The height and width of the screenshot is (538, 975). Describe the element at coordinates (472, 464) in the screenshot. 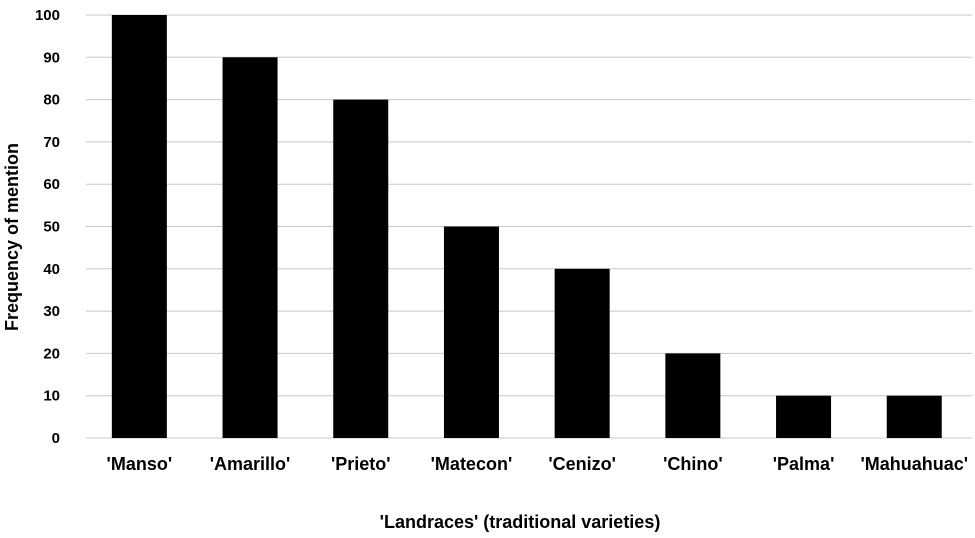

I see `x-category-label: 'Matecon'` at that location.